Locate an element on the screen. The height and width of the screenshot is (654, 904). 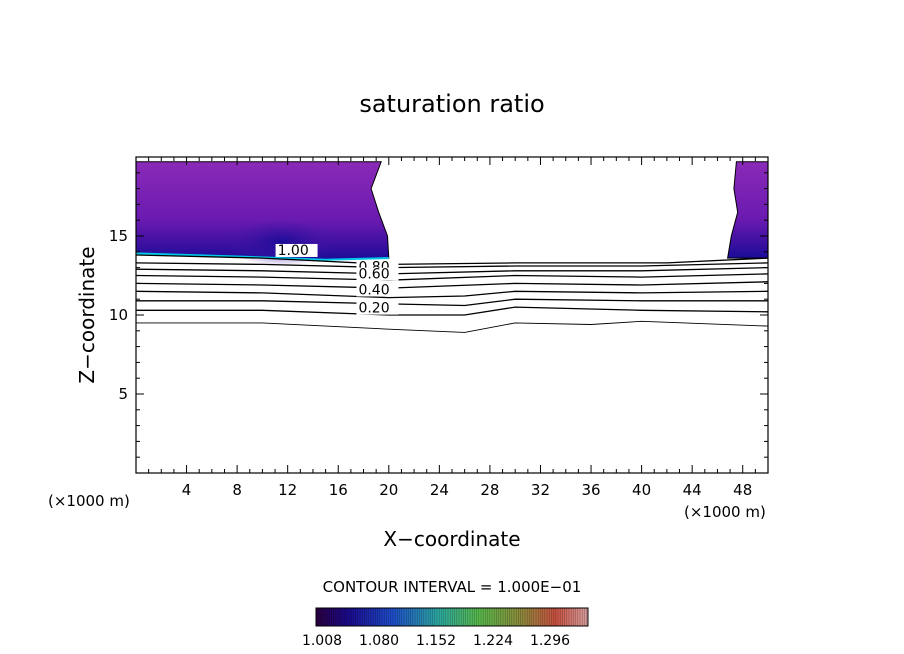
x-tick-label: 48 is located at coordinates (742, 490).